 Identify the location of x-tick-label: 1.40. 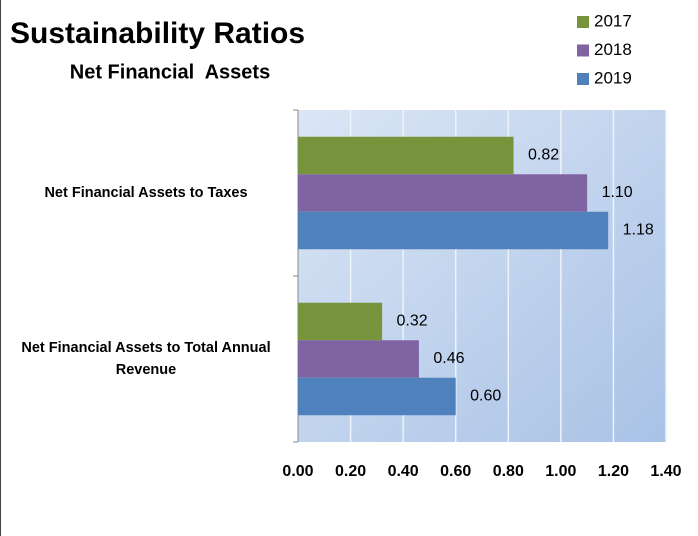
(665, 471).